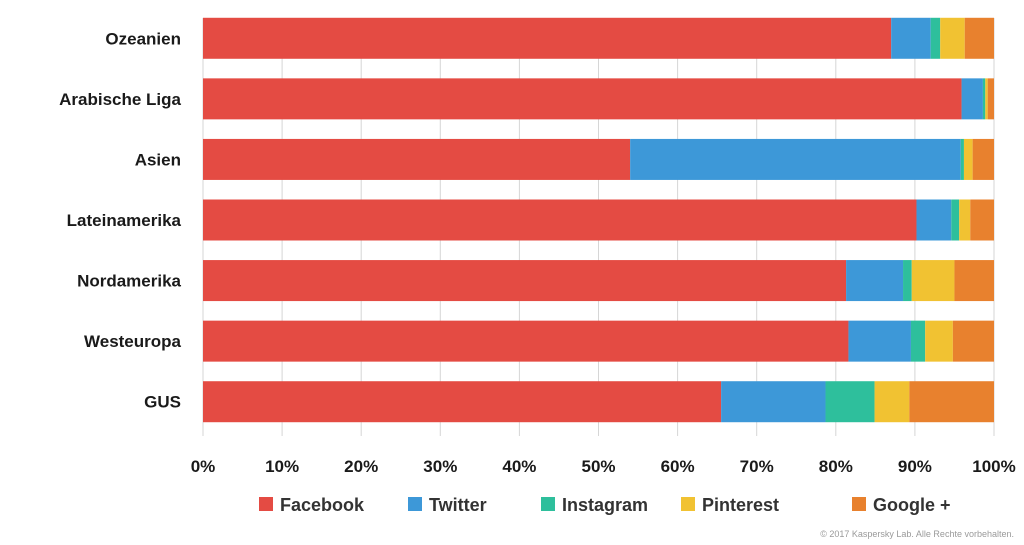 The height and width of the screenshot is (545, 1024). Describe the element at coordinates (598, 466) in the screenshot. I see `x-tick-label: 50%` at that location.